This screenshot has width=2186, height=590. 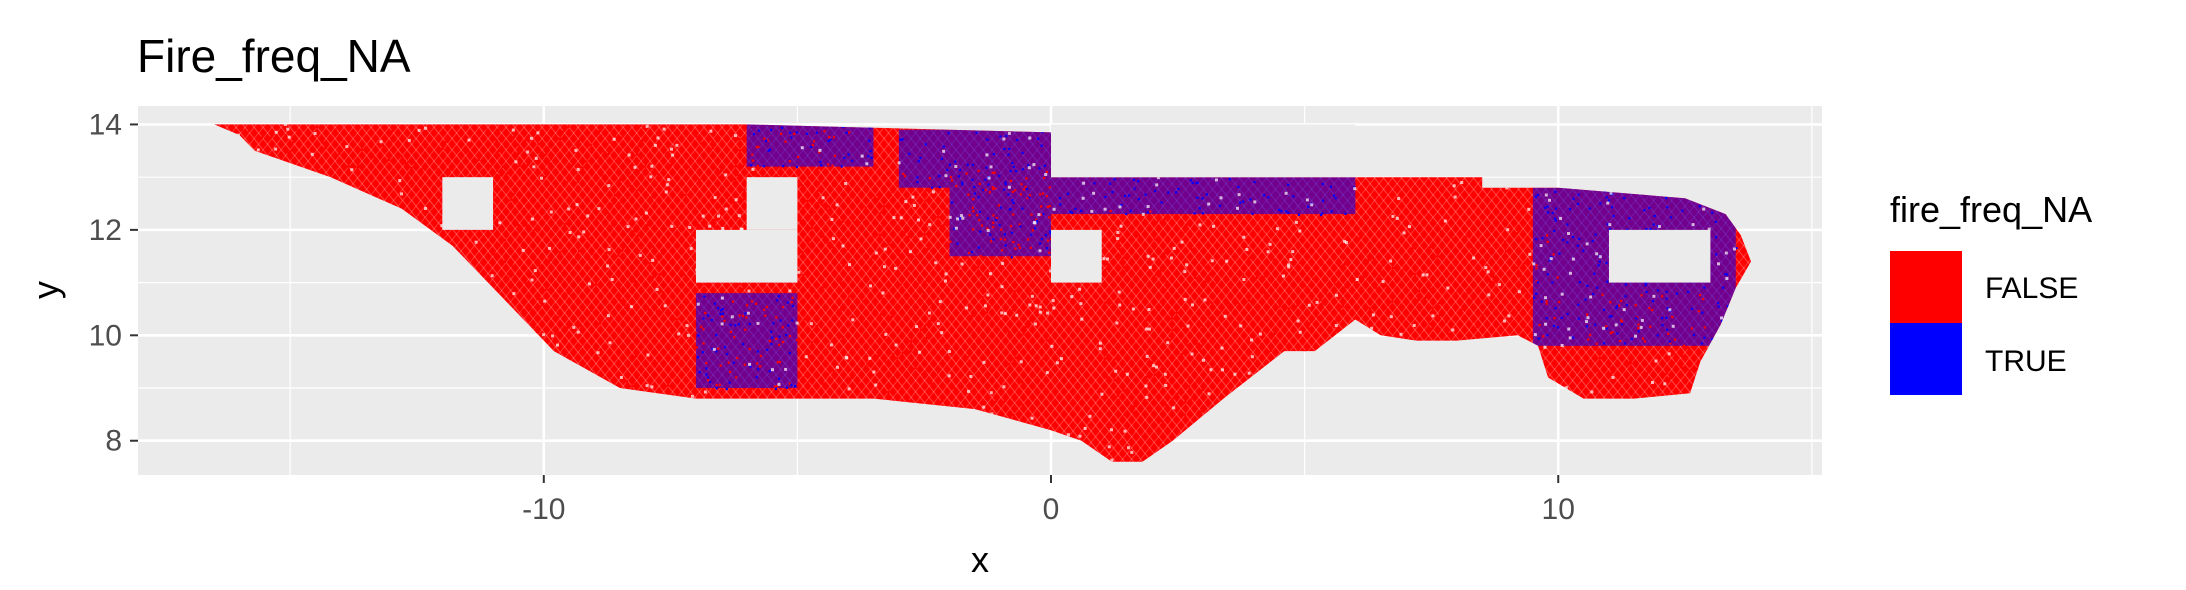 What do you see at coordinates (1926, 359) in the screenshot?
I see `legend-key-true` at bounding box center [1926, 359].